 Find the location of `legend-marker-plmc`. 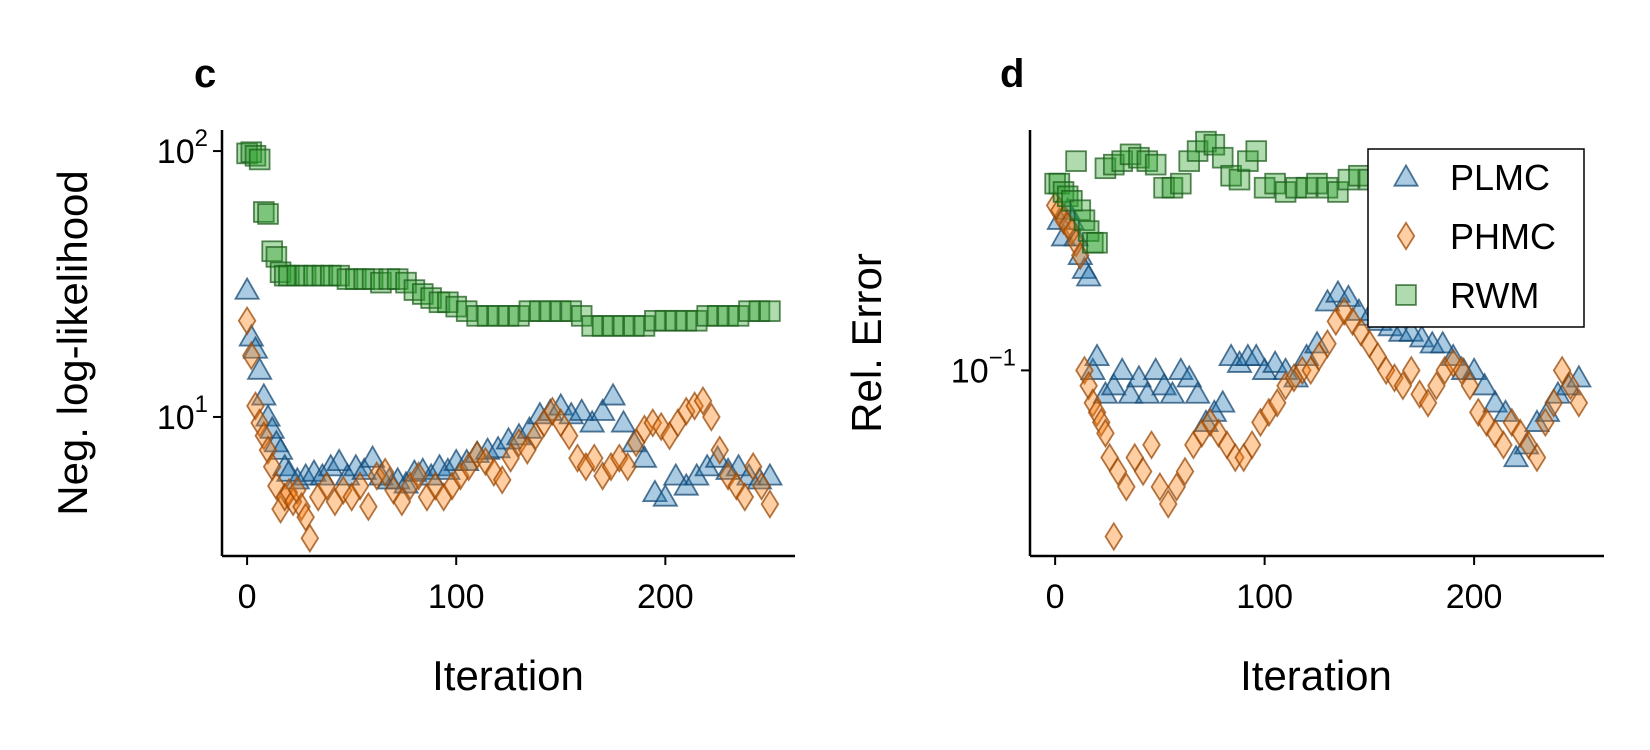

legend-marker-plmc is located at coordinates (1406, 175).